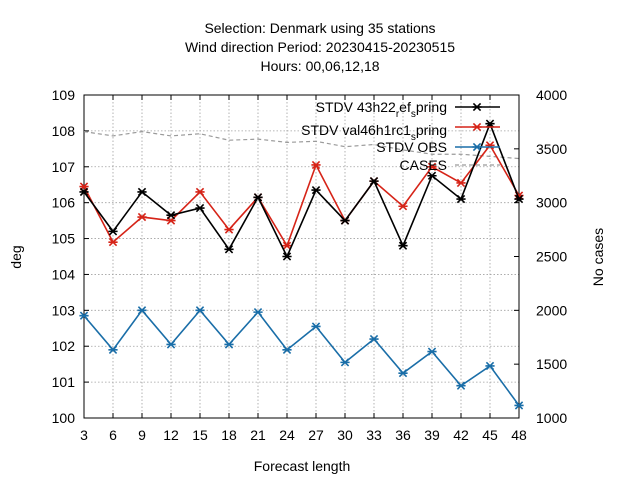 Image resolution: width=640 pixels, height=480 pixels. What do you see at coordinates (302, 466) in the screenshot?
I see `x-axis-label: Forecast length` at bounding box center [302, 466].